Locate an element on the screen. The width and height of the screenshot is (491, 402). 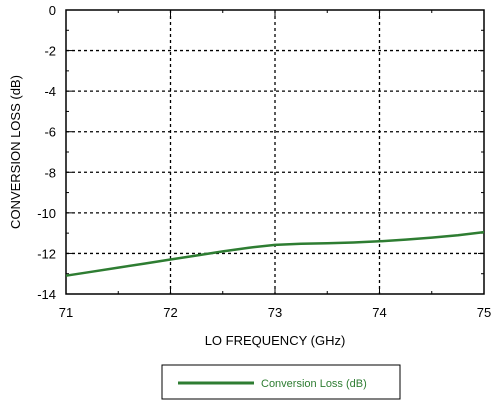
y-axis-title: CONVERSION LOSS (dB) is located at coordinates (15, 152).